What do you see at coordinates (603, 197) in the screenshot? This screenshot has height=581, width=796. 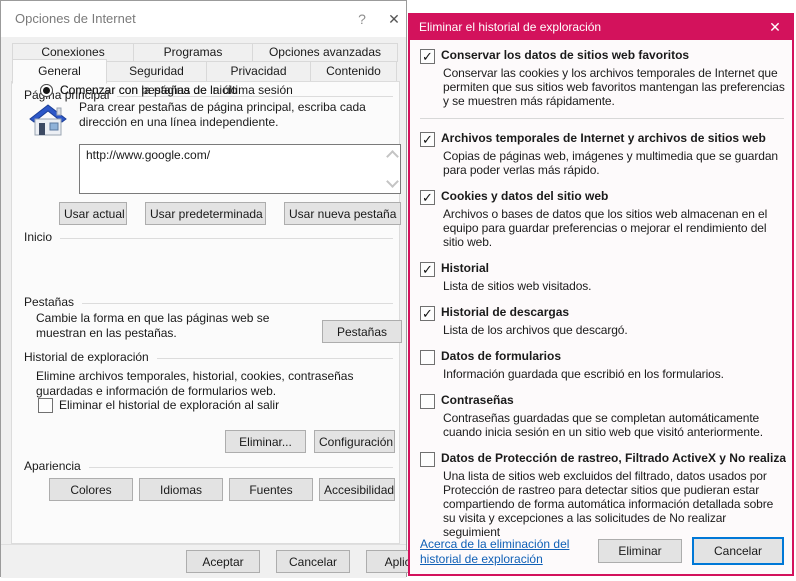 I see `history-item-row: Cookies y datos del sitio web` at bounding box center [603, 197].